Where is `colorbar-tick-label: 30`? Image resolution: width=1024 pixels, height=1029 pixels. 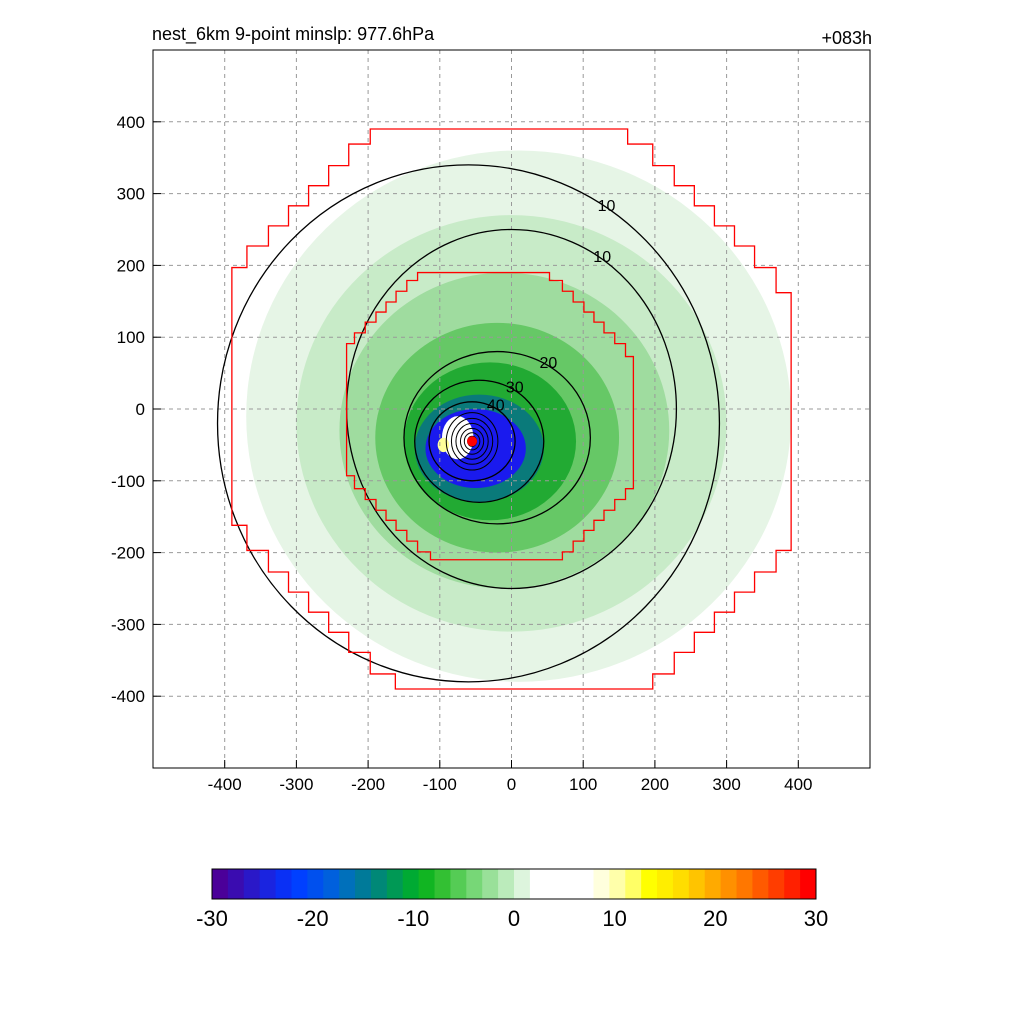 colorbar-tick-label: 30 is located at coordinates (816, 918).